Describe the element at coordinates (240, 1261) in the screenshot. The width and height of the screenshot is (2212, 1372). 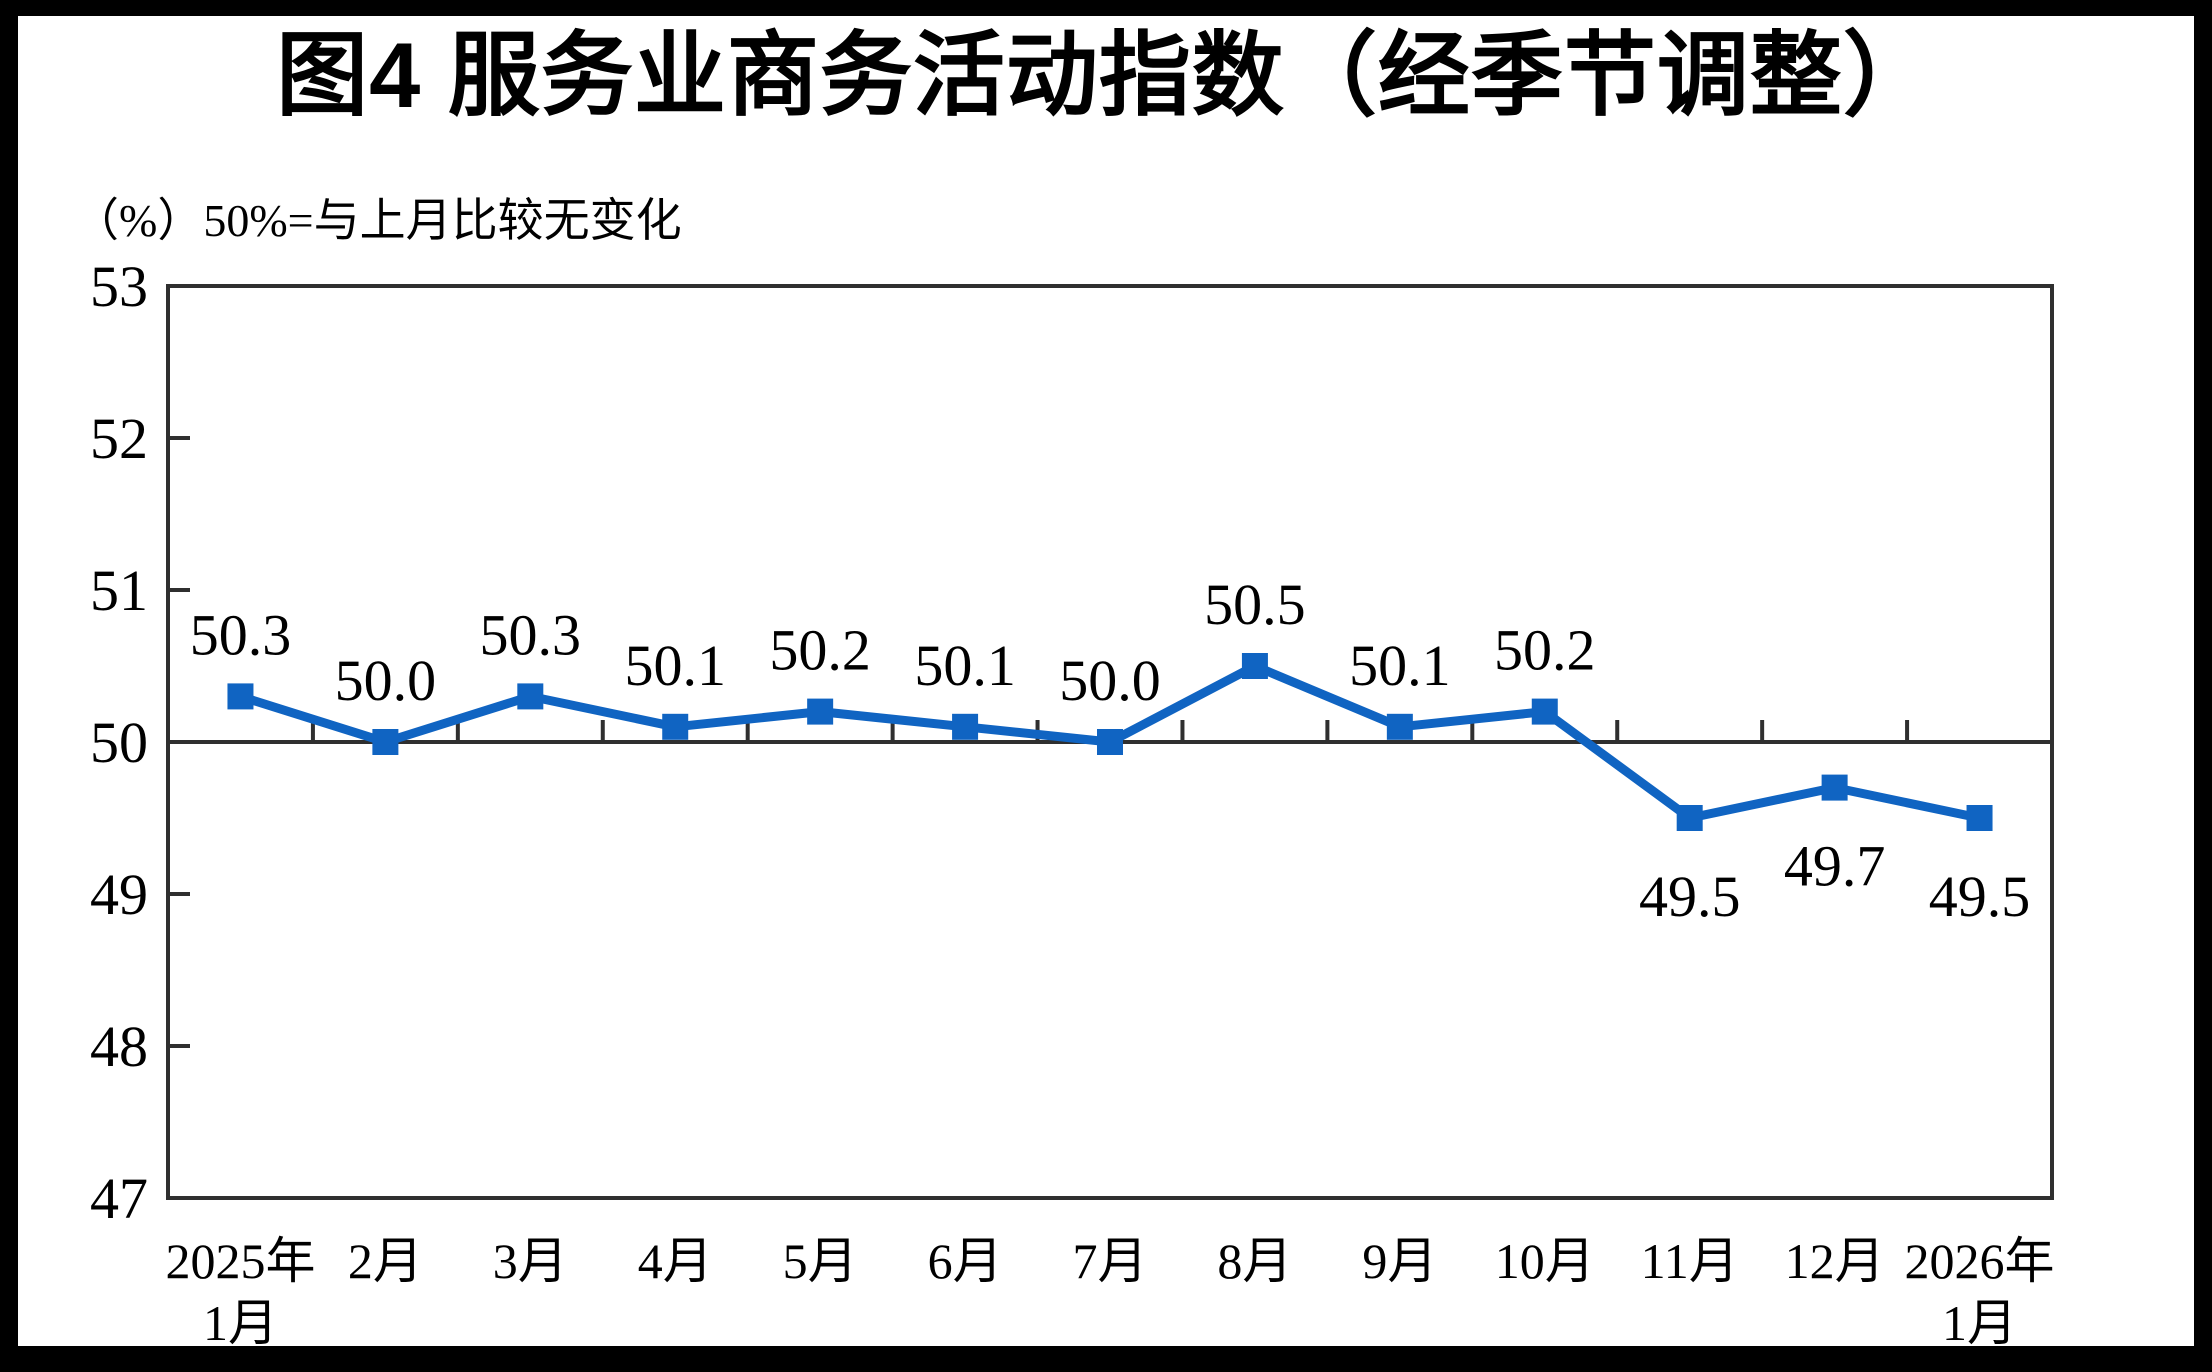
I see `x-axis-category-label: 2025年` at that location.